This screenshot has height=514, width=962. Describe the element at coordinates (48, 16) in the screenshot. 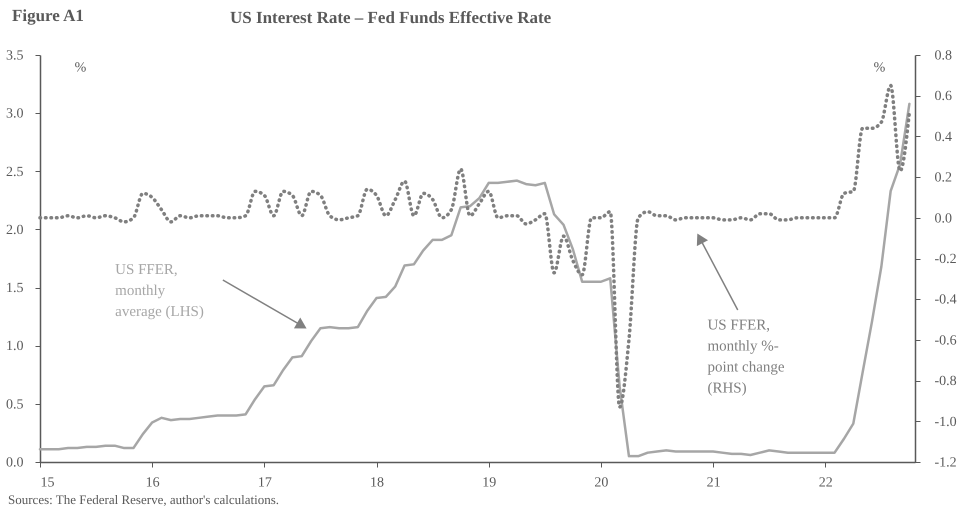

I see `caption: Figure A1` at that location.